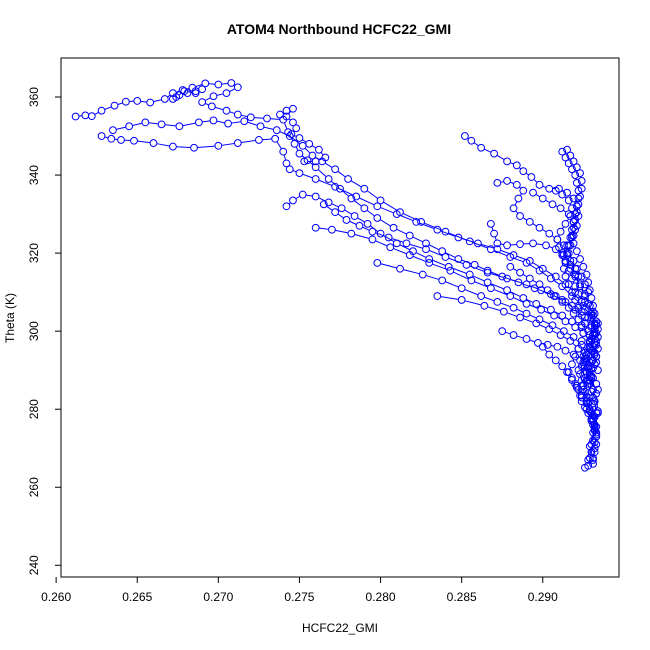 This screenshot has height=650, width=650. What do you see at coordinates (339, 29) in the screenshot?
I see `chart-title: ATOM4 Northbound HCFC22_GMI` at bounding box center [339, 29].